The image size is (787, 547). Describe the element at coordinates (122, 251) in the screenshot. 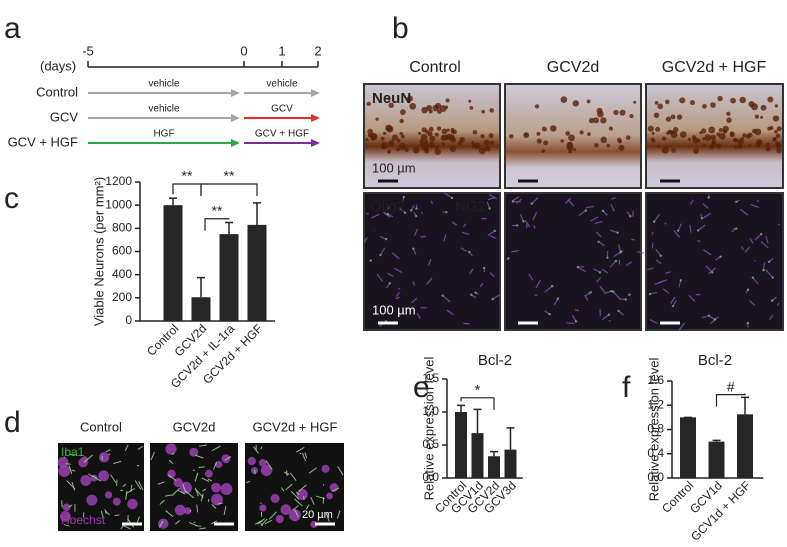

I see `y-tick-label: 600` at that location.